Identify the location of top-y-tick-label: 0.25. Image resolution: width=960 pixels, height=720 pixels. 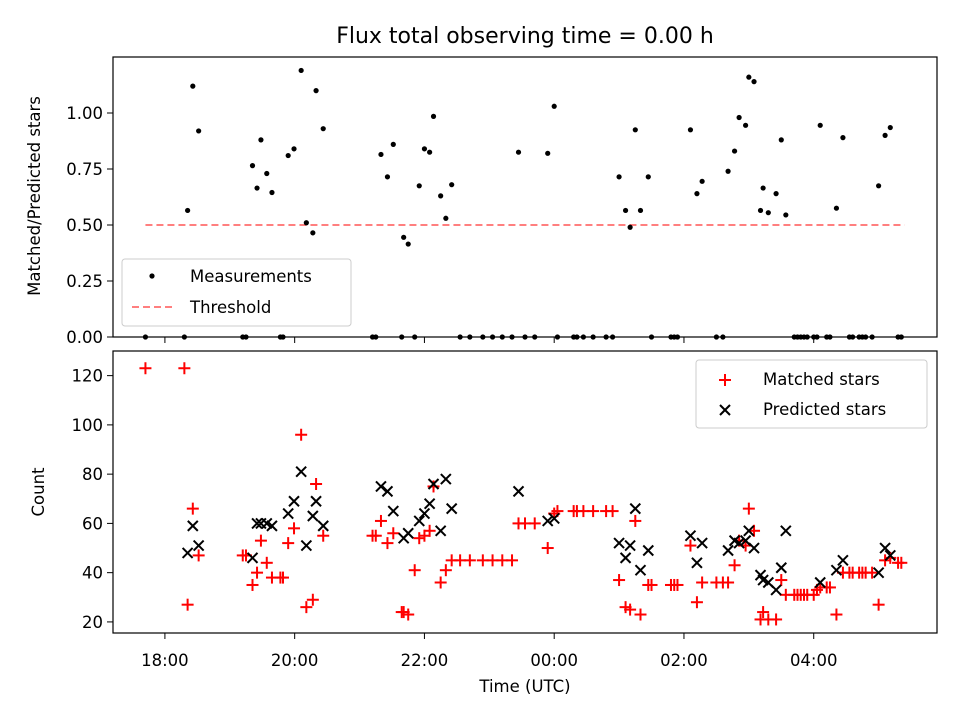
(84, 281).